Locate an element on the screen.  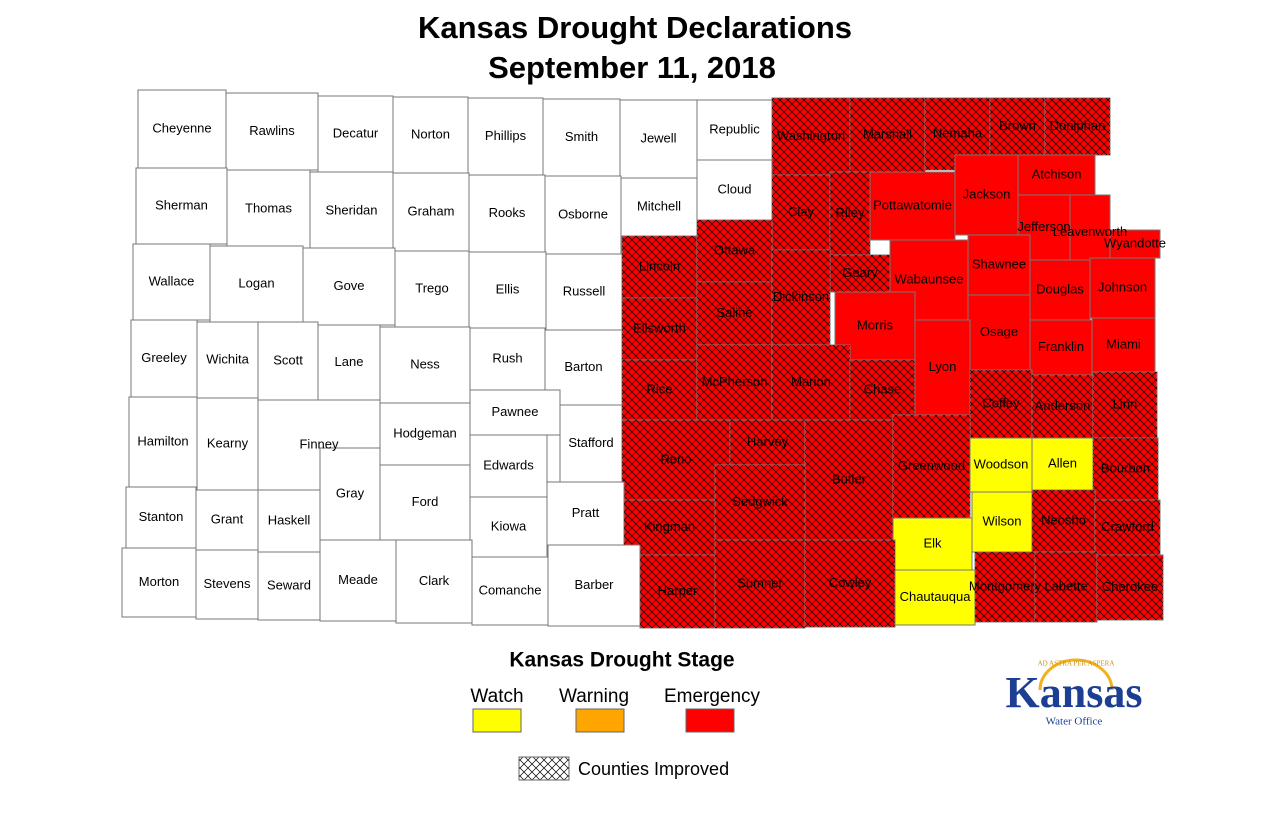
county-label: Morton is located at coordinates (159, 581).